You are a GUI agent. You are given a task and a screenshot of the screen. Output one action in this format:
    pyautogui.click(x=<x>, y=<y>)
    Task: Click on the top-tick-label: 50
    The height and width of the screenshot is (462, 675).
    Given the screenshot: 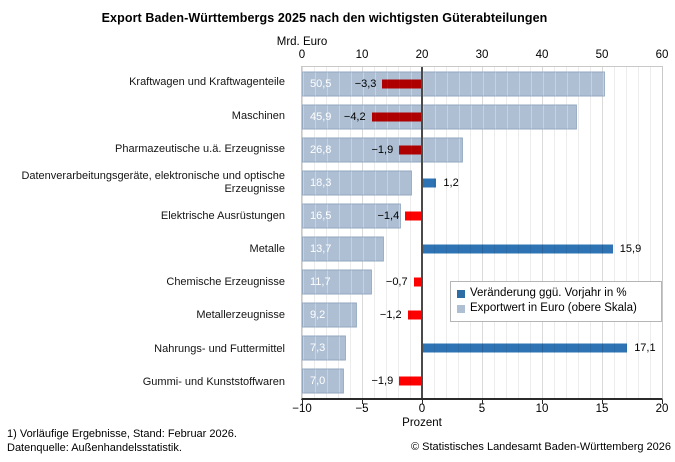 What is the action you would take?
    pyautogui.click(x=602, y=55)
    